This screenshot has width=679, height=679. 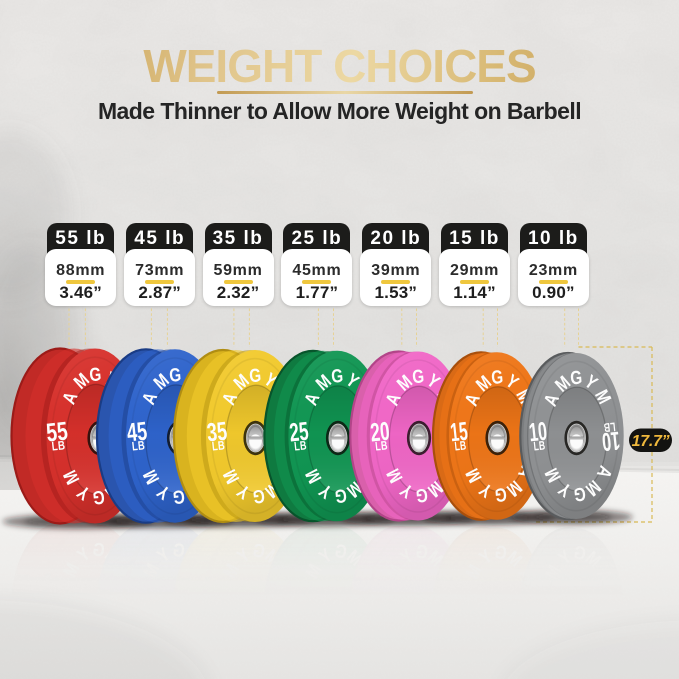 I want to click on svg-text: 25, so click(x=299, y=431).